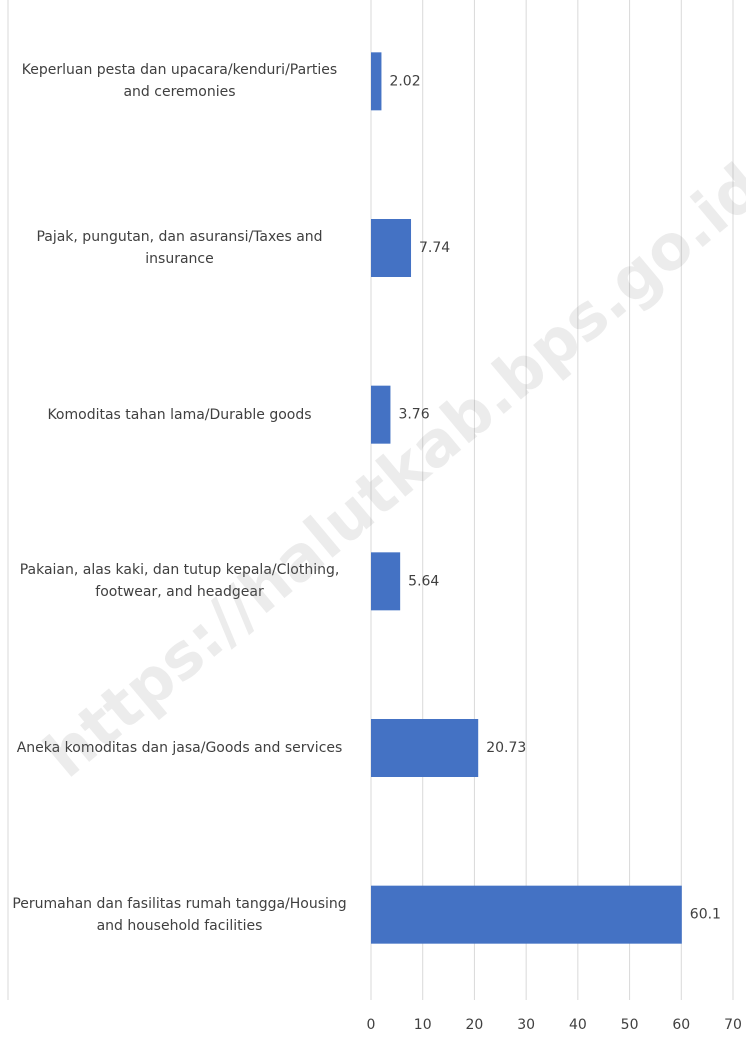 This screenshot has width=746, height=1038. What do you see at coordinates (506, 748) in the screenshot?
I see `data-label: 20.73` at bounding box center [506, 748].